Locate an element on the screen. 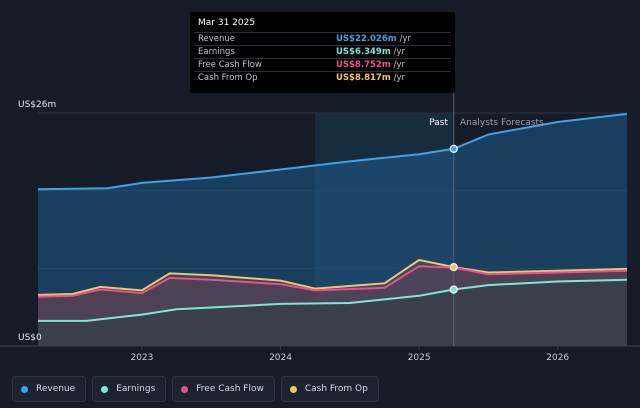  tooltip-value-text: US$22.026m is located at coordinates (366, 39).